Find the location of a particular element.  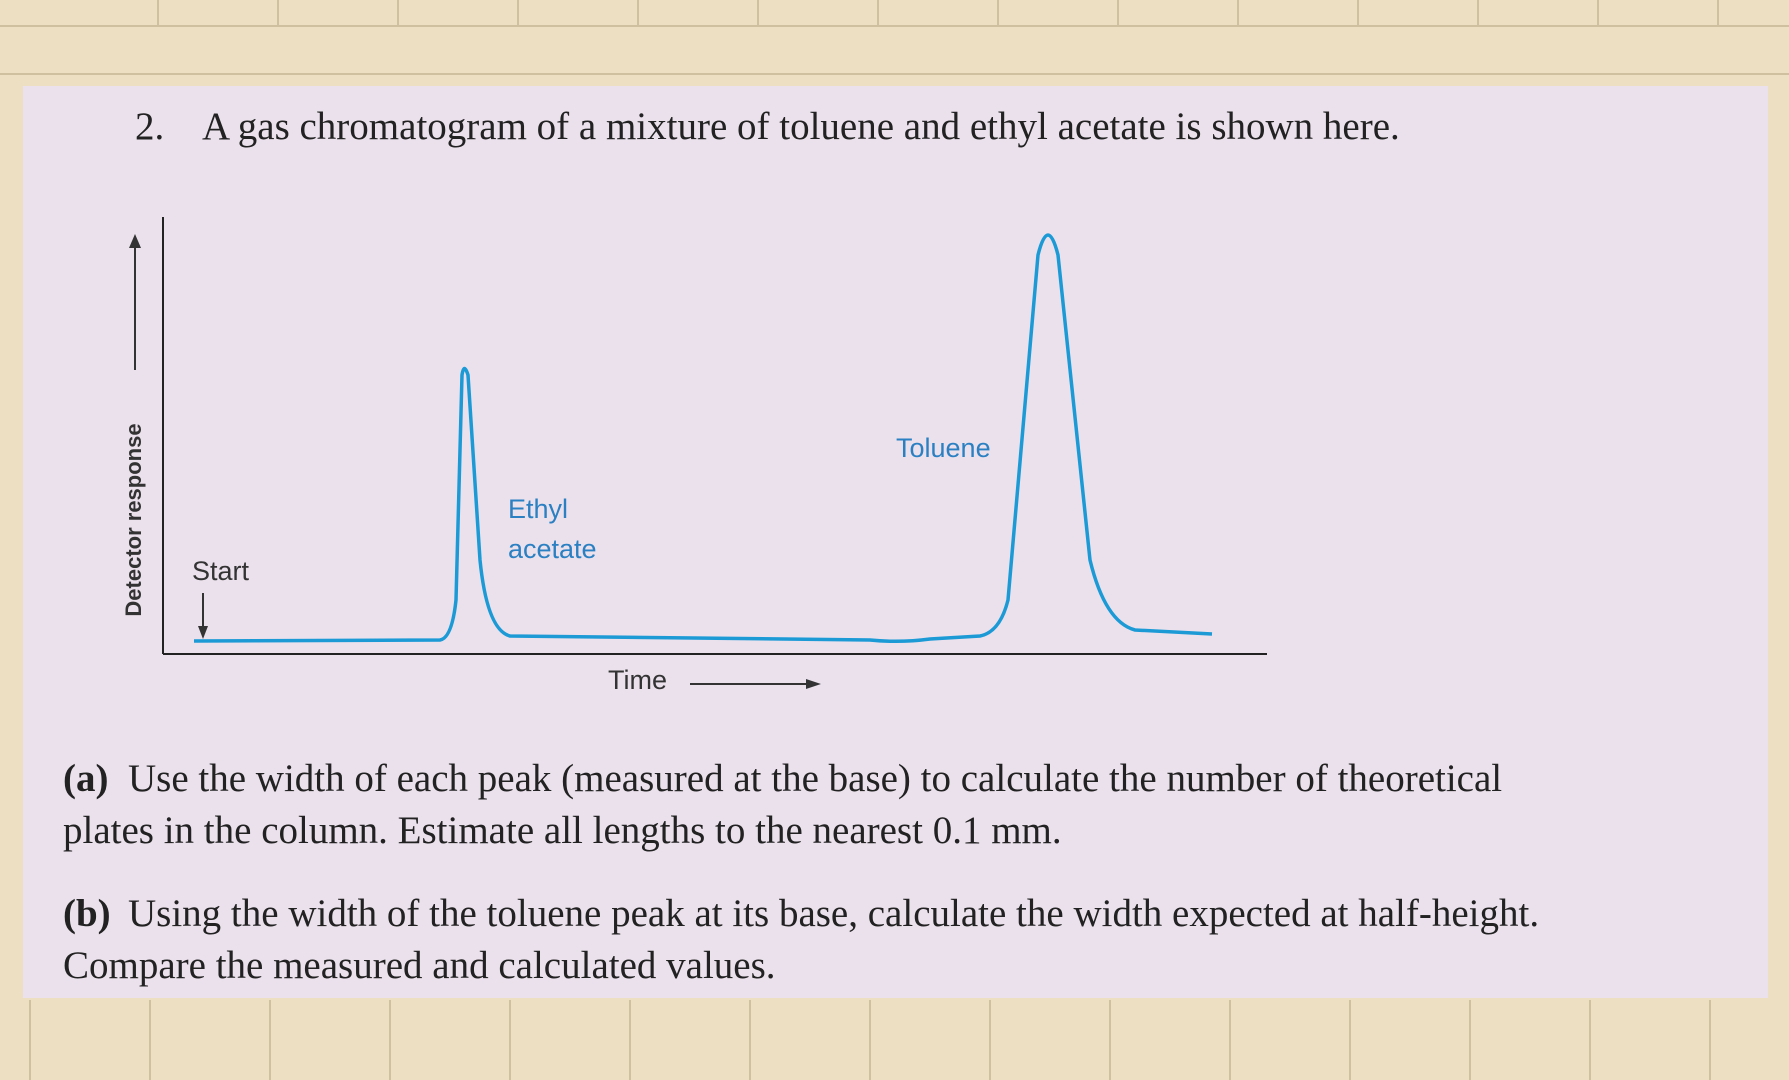

part-label: (a) is located at coordinates (86, 778).